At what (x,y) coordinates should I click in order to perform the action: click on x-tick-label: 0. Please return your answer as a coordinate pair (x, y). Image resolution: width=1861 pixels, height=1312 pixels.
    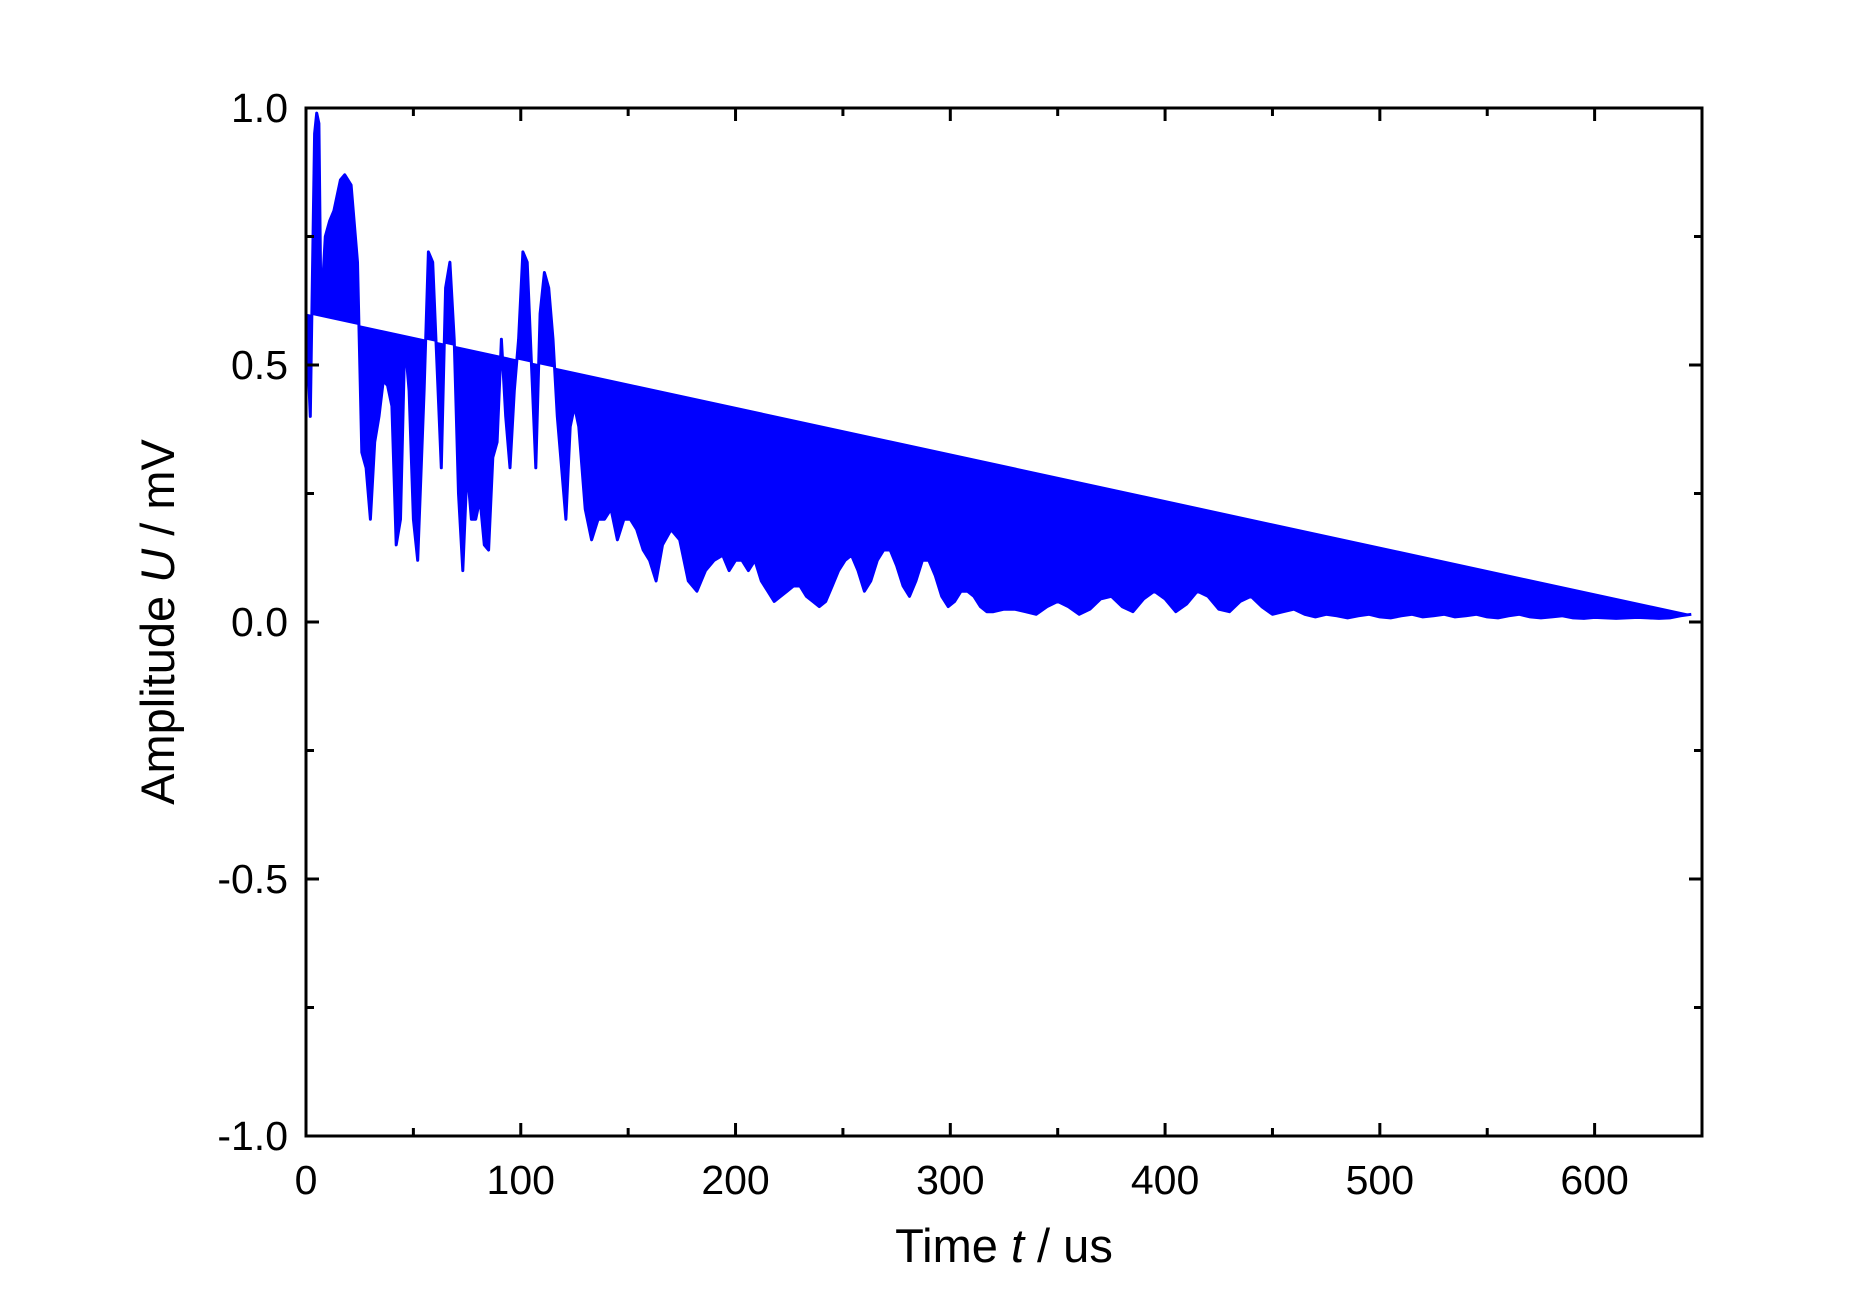
    Looking at the image, I should click on (306, 1180).